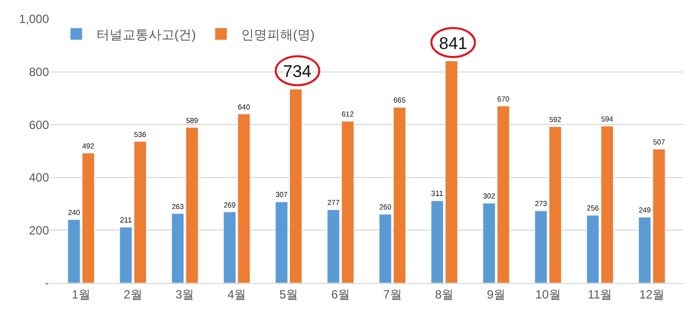 The image size is (698, 323). Describe the element at coordinates (600, 294) in the screenshot. I see `x-tick-label: 11월` at that location.